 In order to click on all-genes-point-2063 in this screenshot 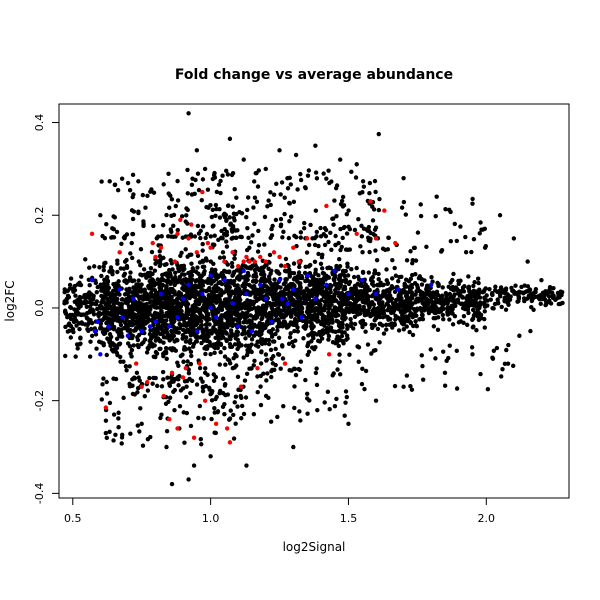, I will do `click(264, 244)`.